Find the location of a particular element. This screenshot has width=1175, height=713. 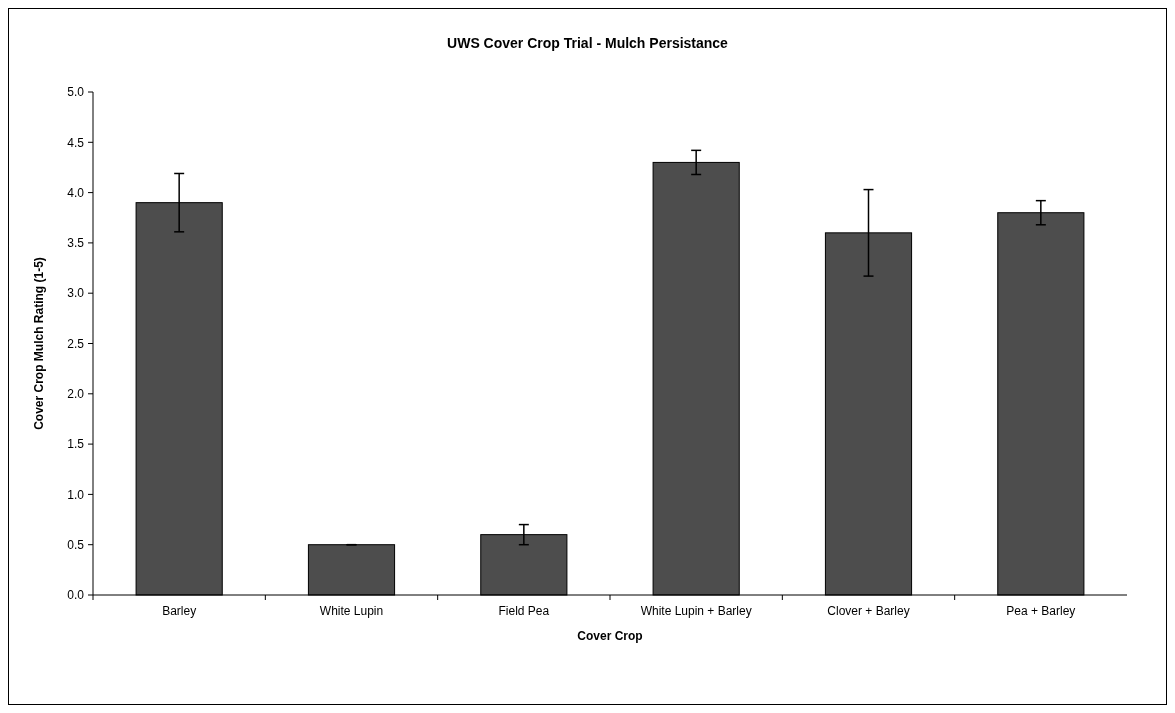

y-tick-label: 4.0 is located at coordinates (76, 192).